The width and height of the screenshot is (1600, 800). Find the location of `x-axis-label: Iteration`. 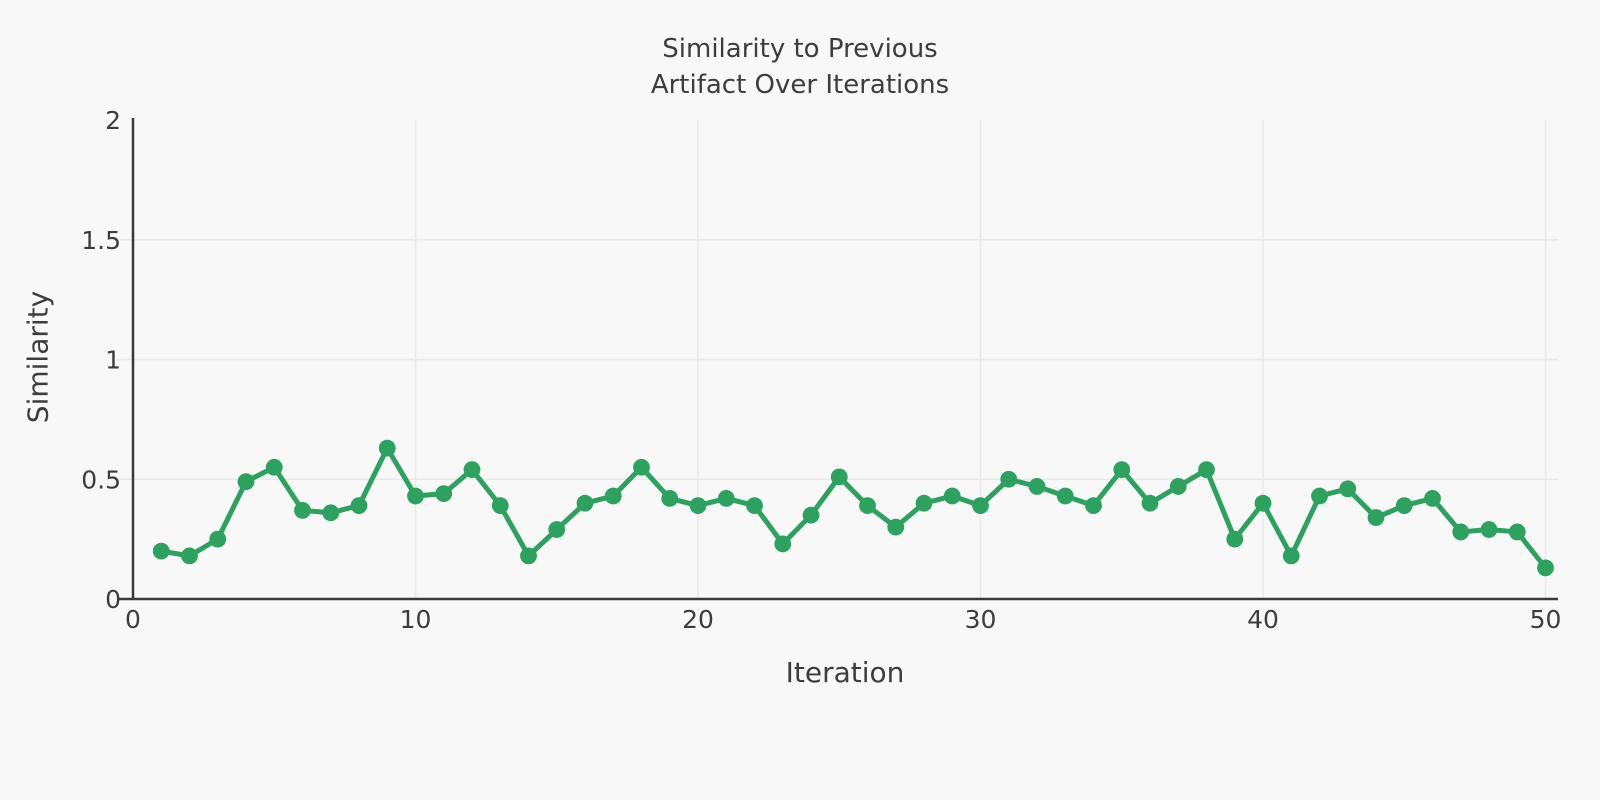

x-axis-label: Iteration is located at coordinates (845, 672).